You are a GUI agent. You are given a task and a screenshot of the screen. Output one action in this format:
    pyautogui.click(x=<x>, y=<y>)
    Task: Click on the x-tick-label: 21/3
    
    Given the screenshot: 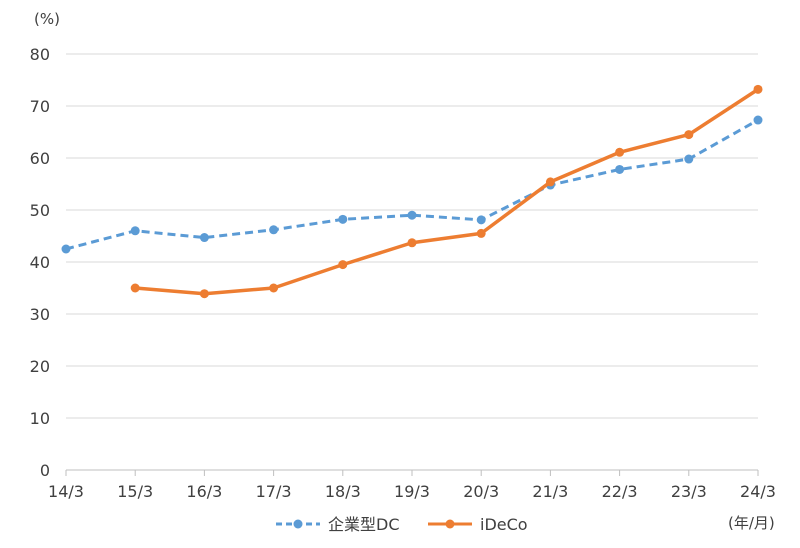 What is the action you would take?
    pyautogui.click(x=550, y=491)
    